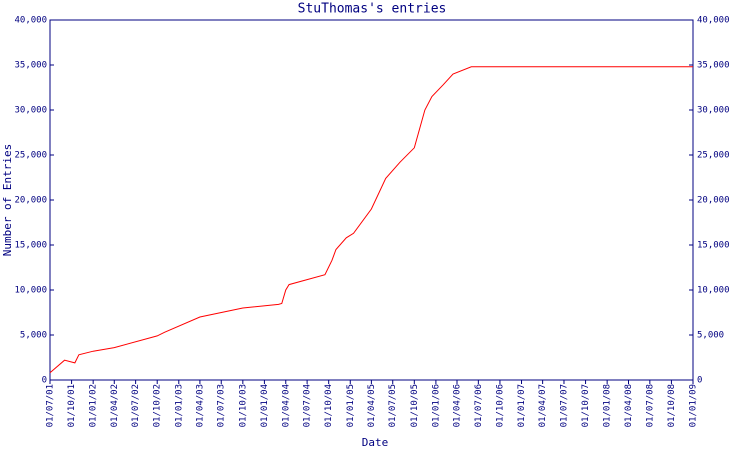 The image size is (750, 450). I want to click on x-tick-label: 01/01/06, so click(436, 405).